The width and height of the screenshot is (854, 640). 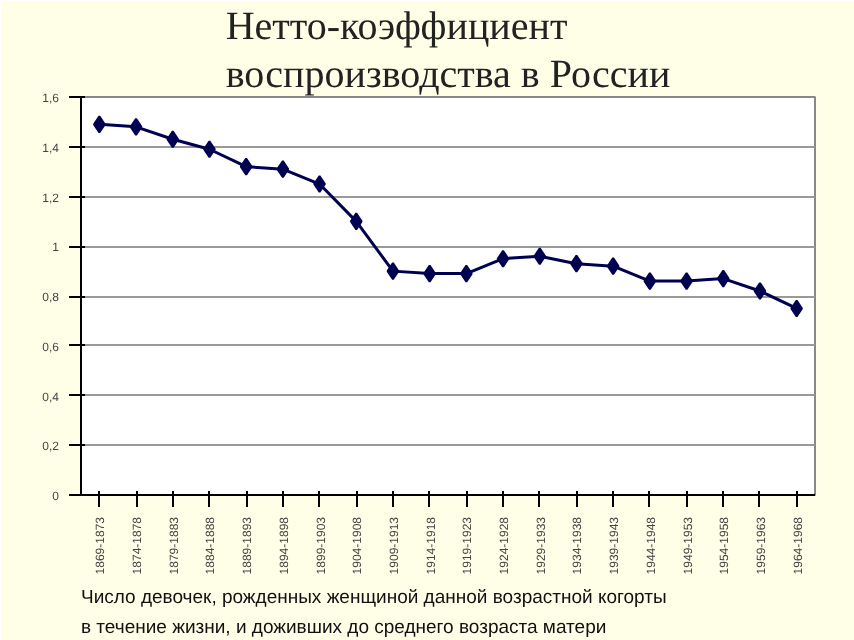 I want to click on text: Число девочек, рожденных женщиной данной возрастной когорты в течение жизни, и доживших до среднего возраста матери, so click(x=374, y=613).